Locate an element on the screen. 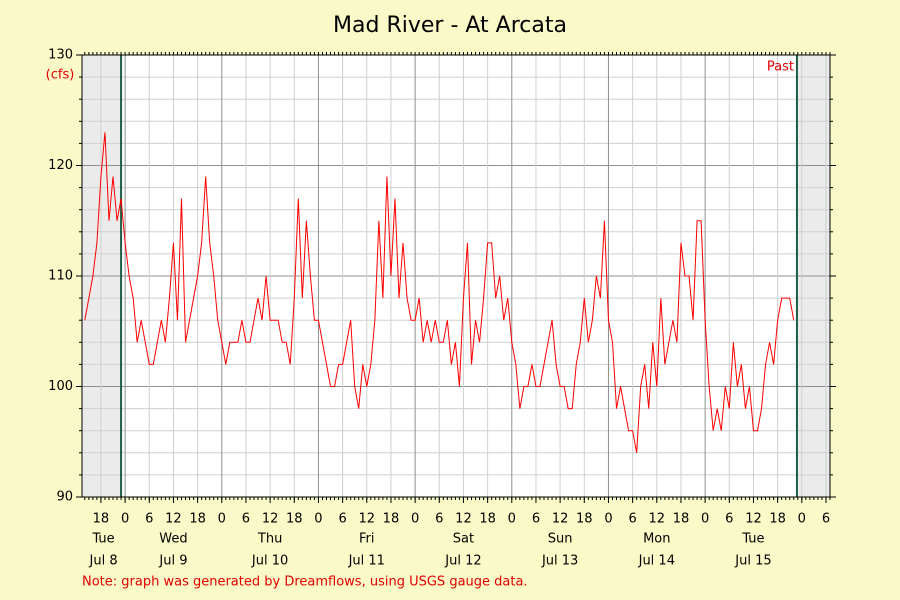 This screenshot has width=900, height=600. date-label: Jul 8 is located at coordinates (103, 561).